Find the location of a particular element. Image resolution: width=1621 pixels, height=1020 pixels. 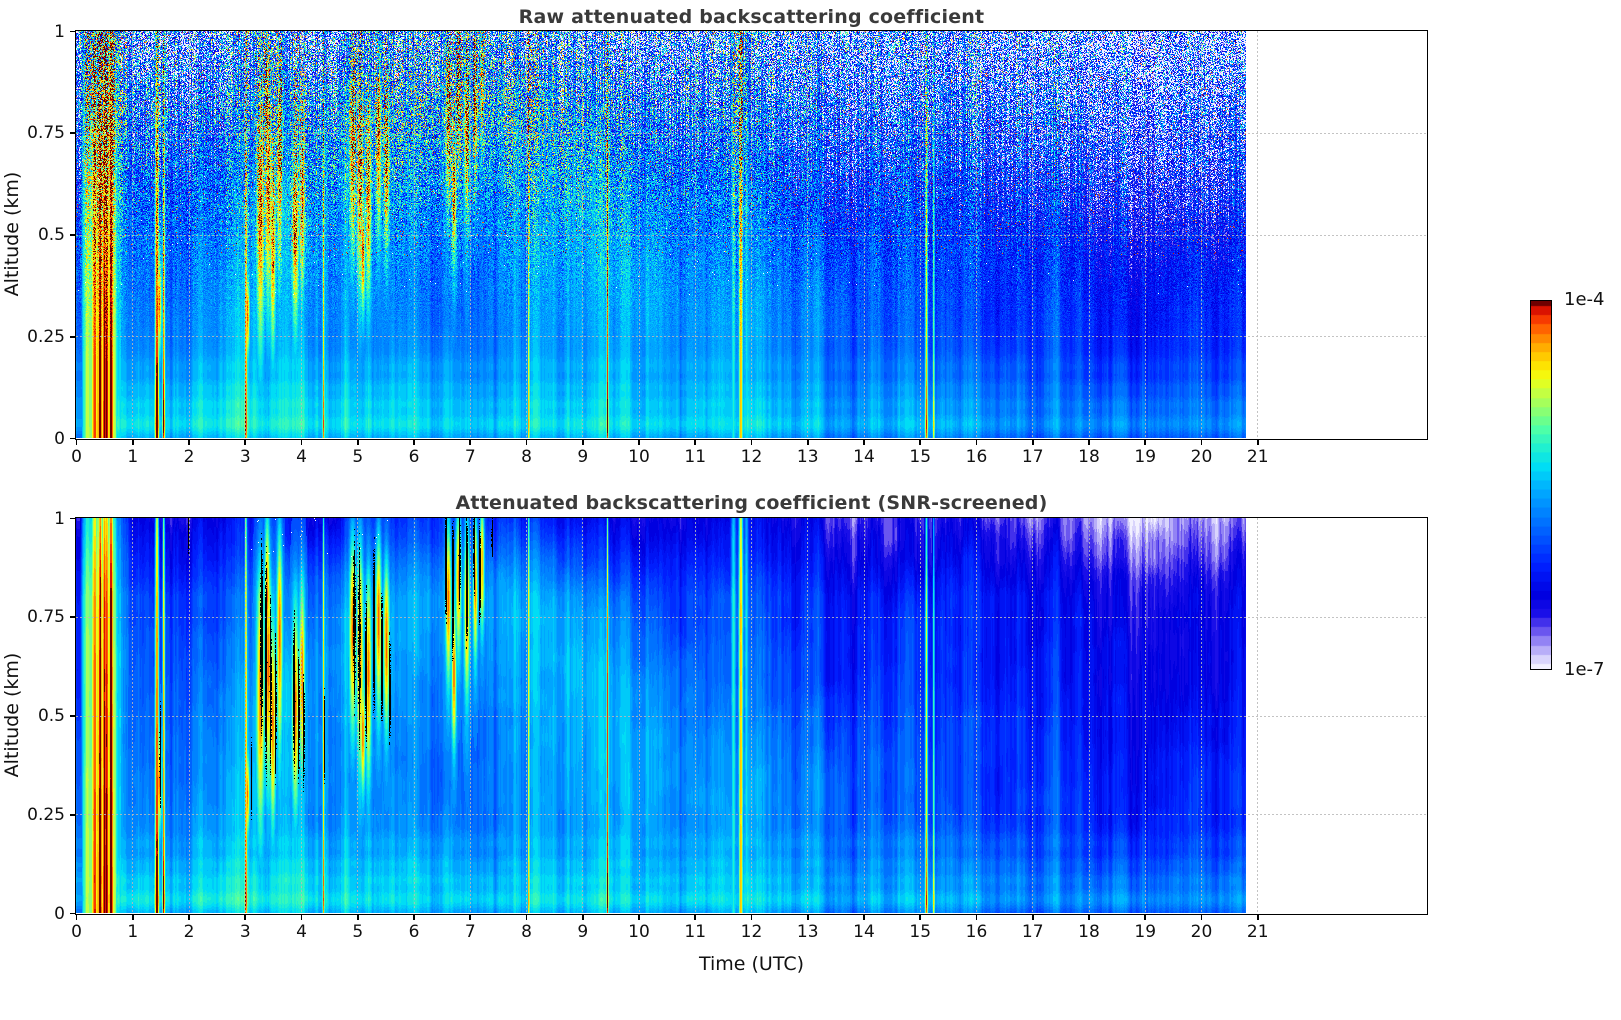

colorbar-canvas is located at coordinates (1541, 485).